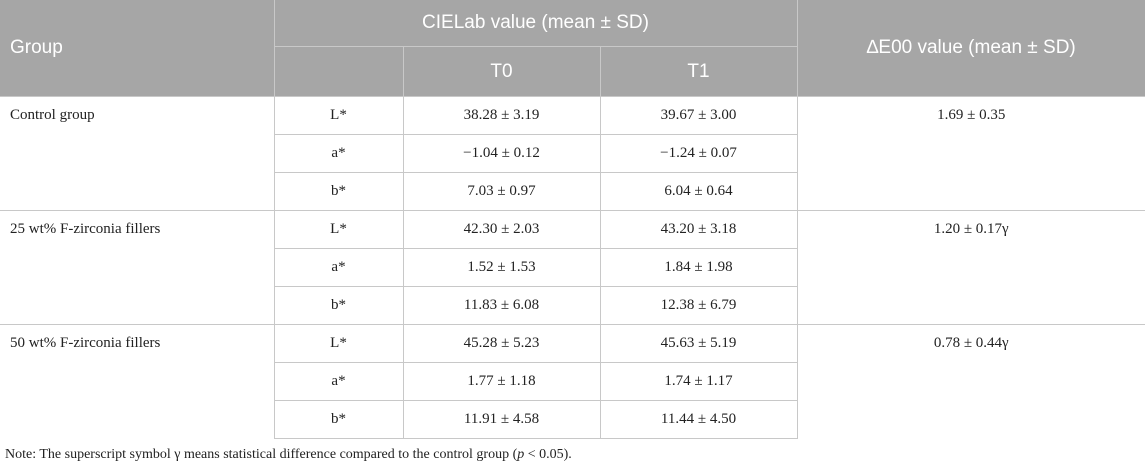  I want to click on table-row: a* −1.04 ± 0.12 −1.24 ± 0.07, so click(572, 153).